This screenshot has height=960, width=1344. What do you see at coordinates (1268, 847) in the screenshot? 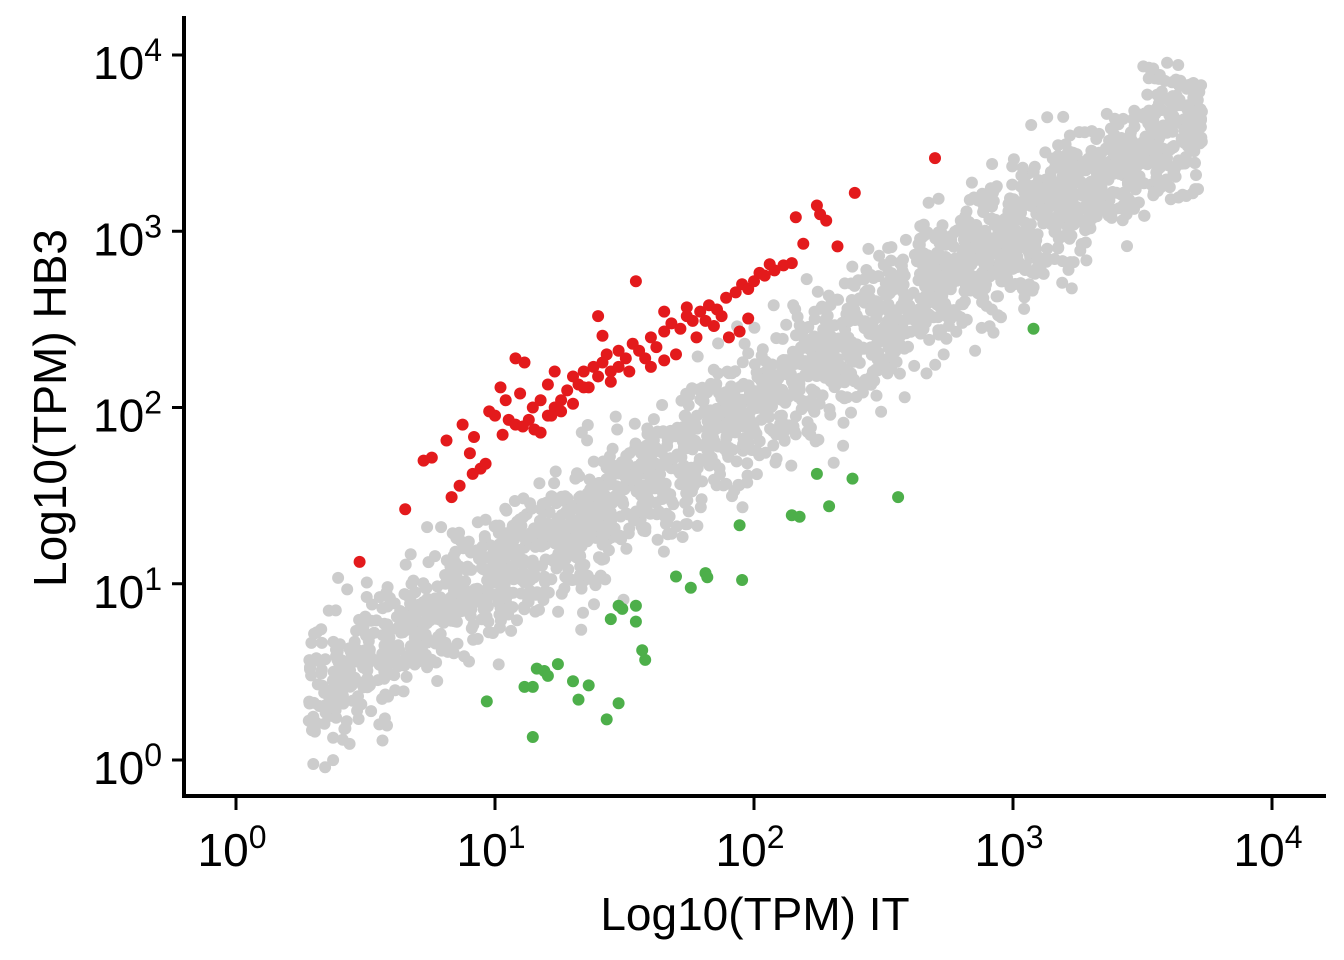
I see `x-tick-label: 104` at bounding box center [1268, 847].